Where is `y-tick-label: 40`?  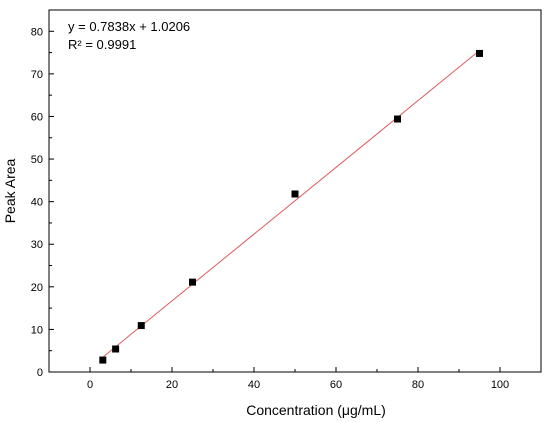 y-tick-label: 40 is located at coordinates (37, 203).